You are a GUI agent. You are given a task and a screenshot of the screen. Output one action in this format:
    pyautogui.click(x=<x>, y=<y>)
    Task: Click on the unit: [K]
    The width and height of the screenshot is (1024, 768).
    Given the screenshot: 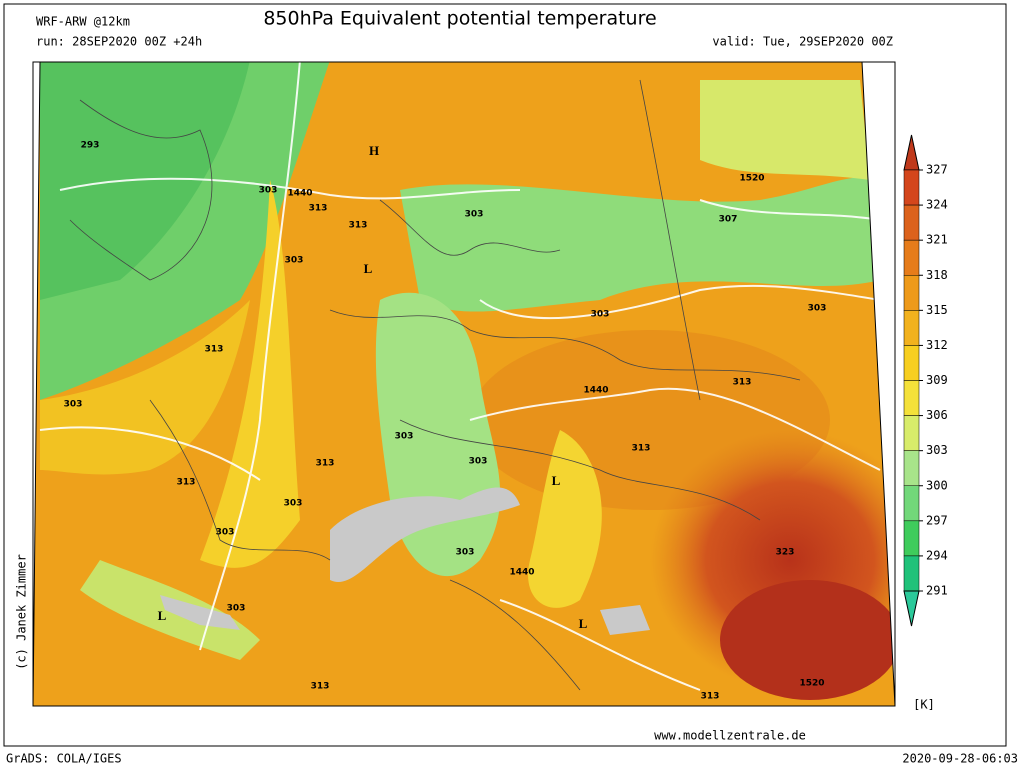 What is the action you would take?
    pyautogui.click(x=924, y=705)
    